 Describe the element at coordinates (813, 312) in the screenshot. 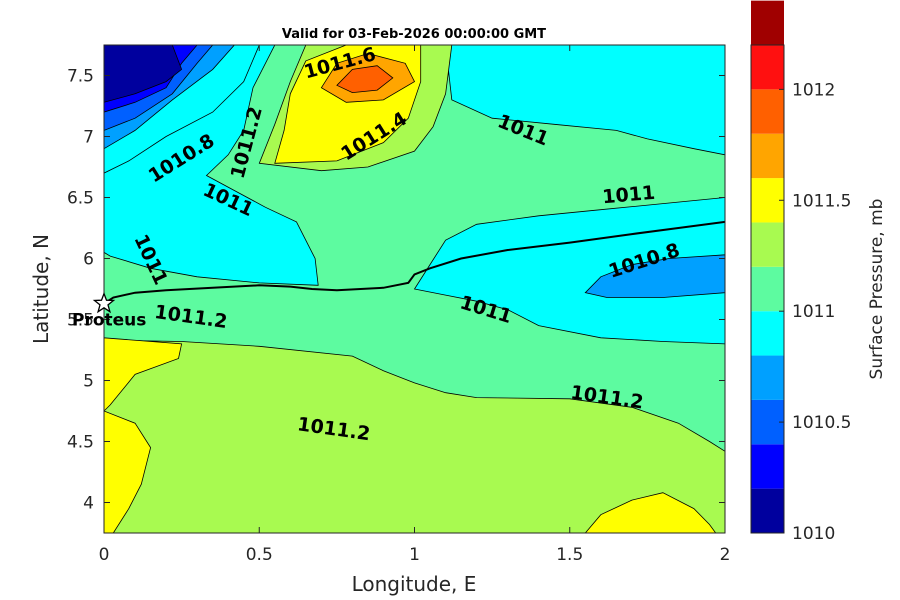

I see `colorbar-tick-label: 1011` at that location.